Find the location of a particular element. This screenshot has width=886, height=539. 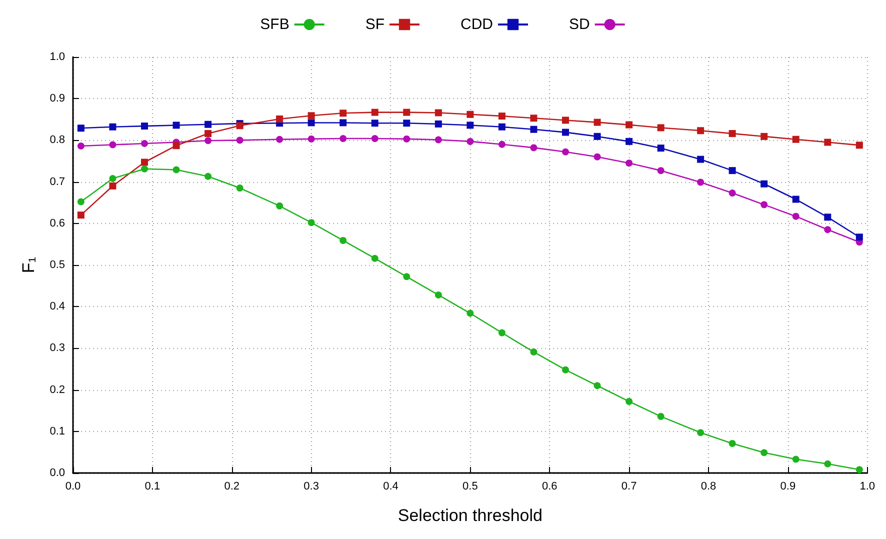

legend-label: SD is located at coordinates (579, 24).